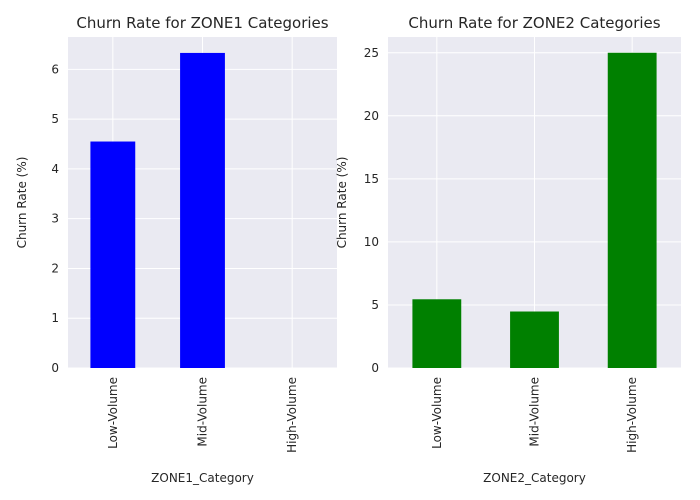  Describe the element at coordinates (371, 53) in the screenshot. I see `y-tick-label: 25` at that location.